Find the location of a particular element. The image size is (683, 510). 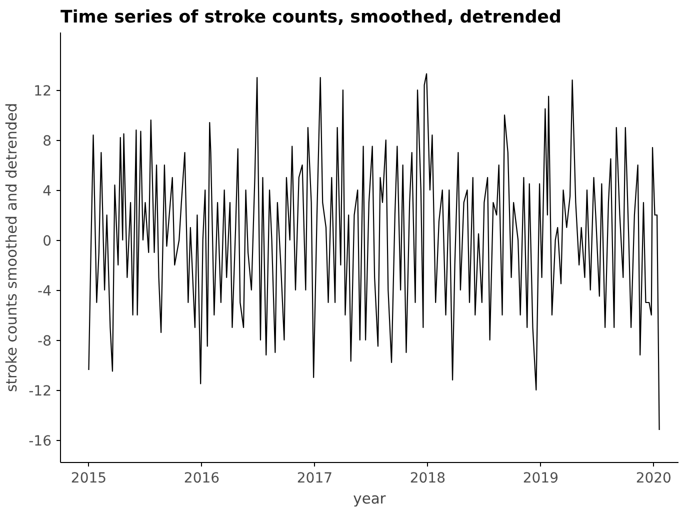

y-tick-label: 12 is located at coordinates (43, 92).